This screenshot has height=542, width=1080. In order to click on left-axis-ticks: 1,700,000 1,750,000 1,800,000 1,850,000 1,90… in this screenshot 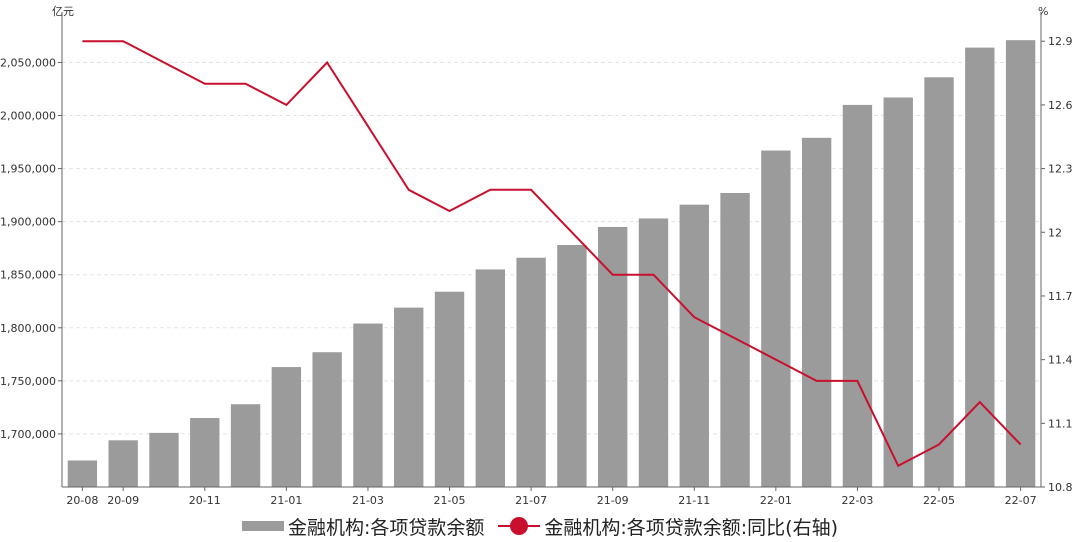, I will do `click(31, 248)`.